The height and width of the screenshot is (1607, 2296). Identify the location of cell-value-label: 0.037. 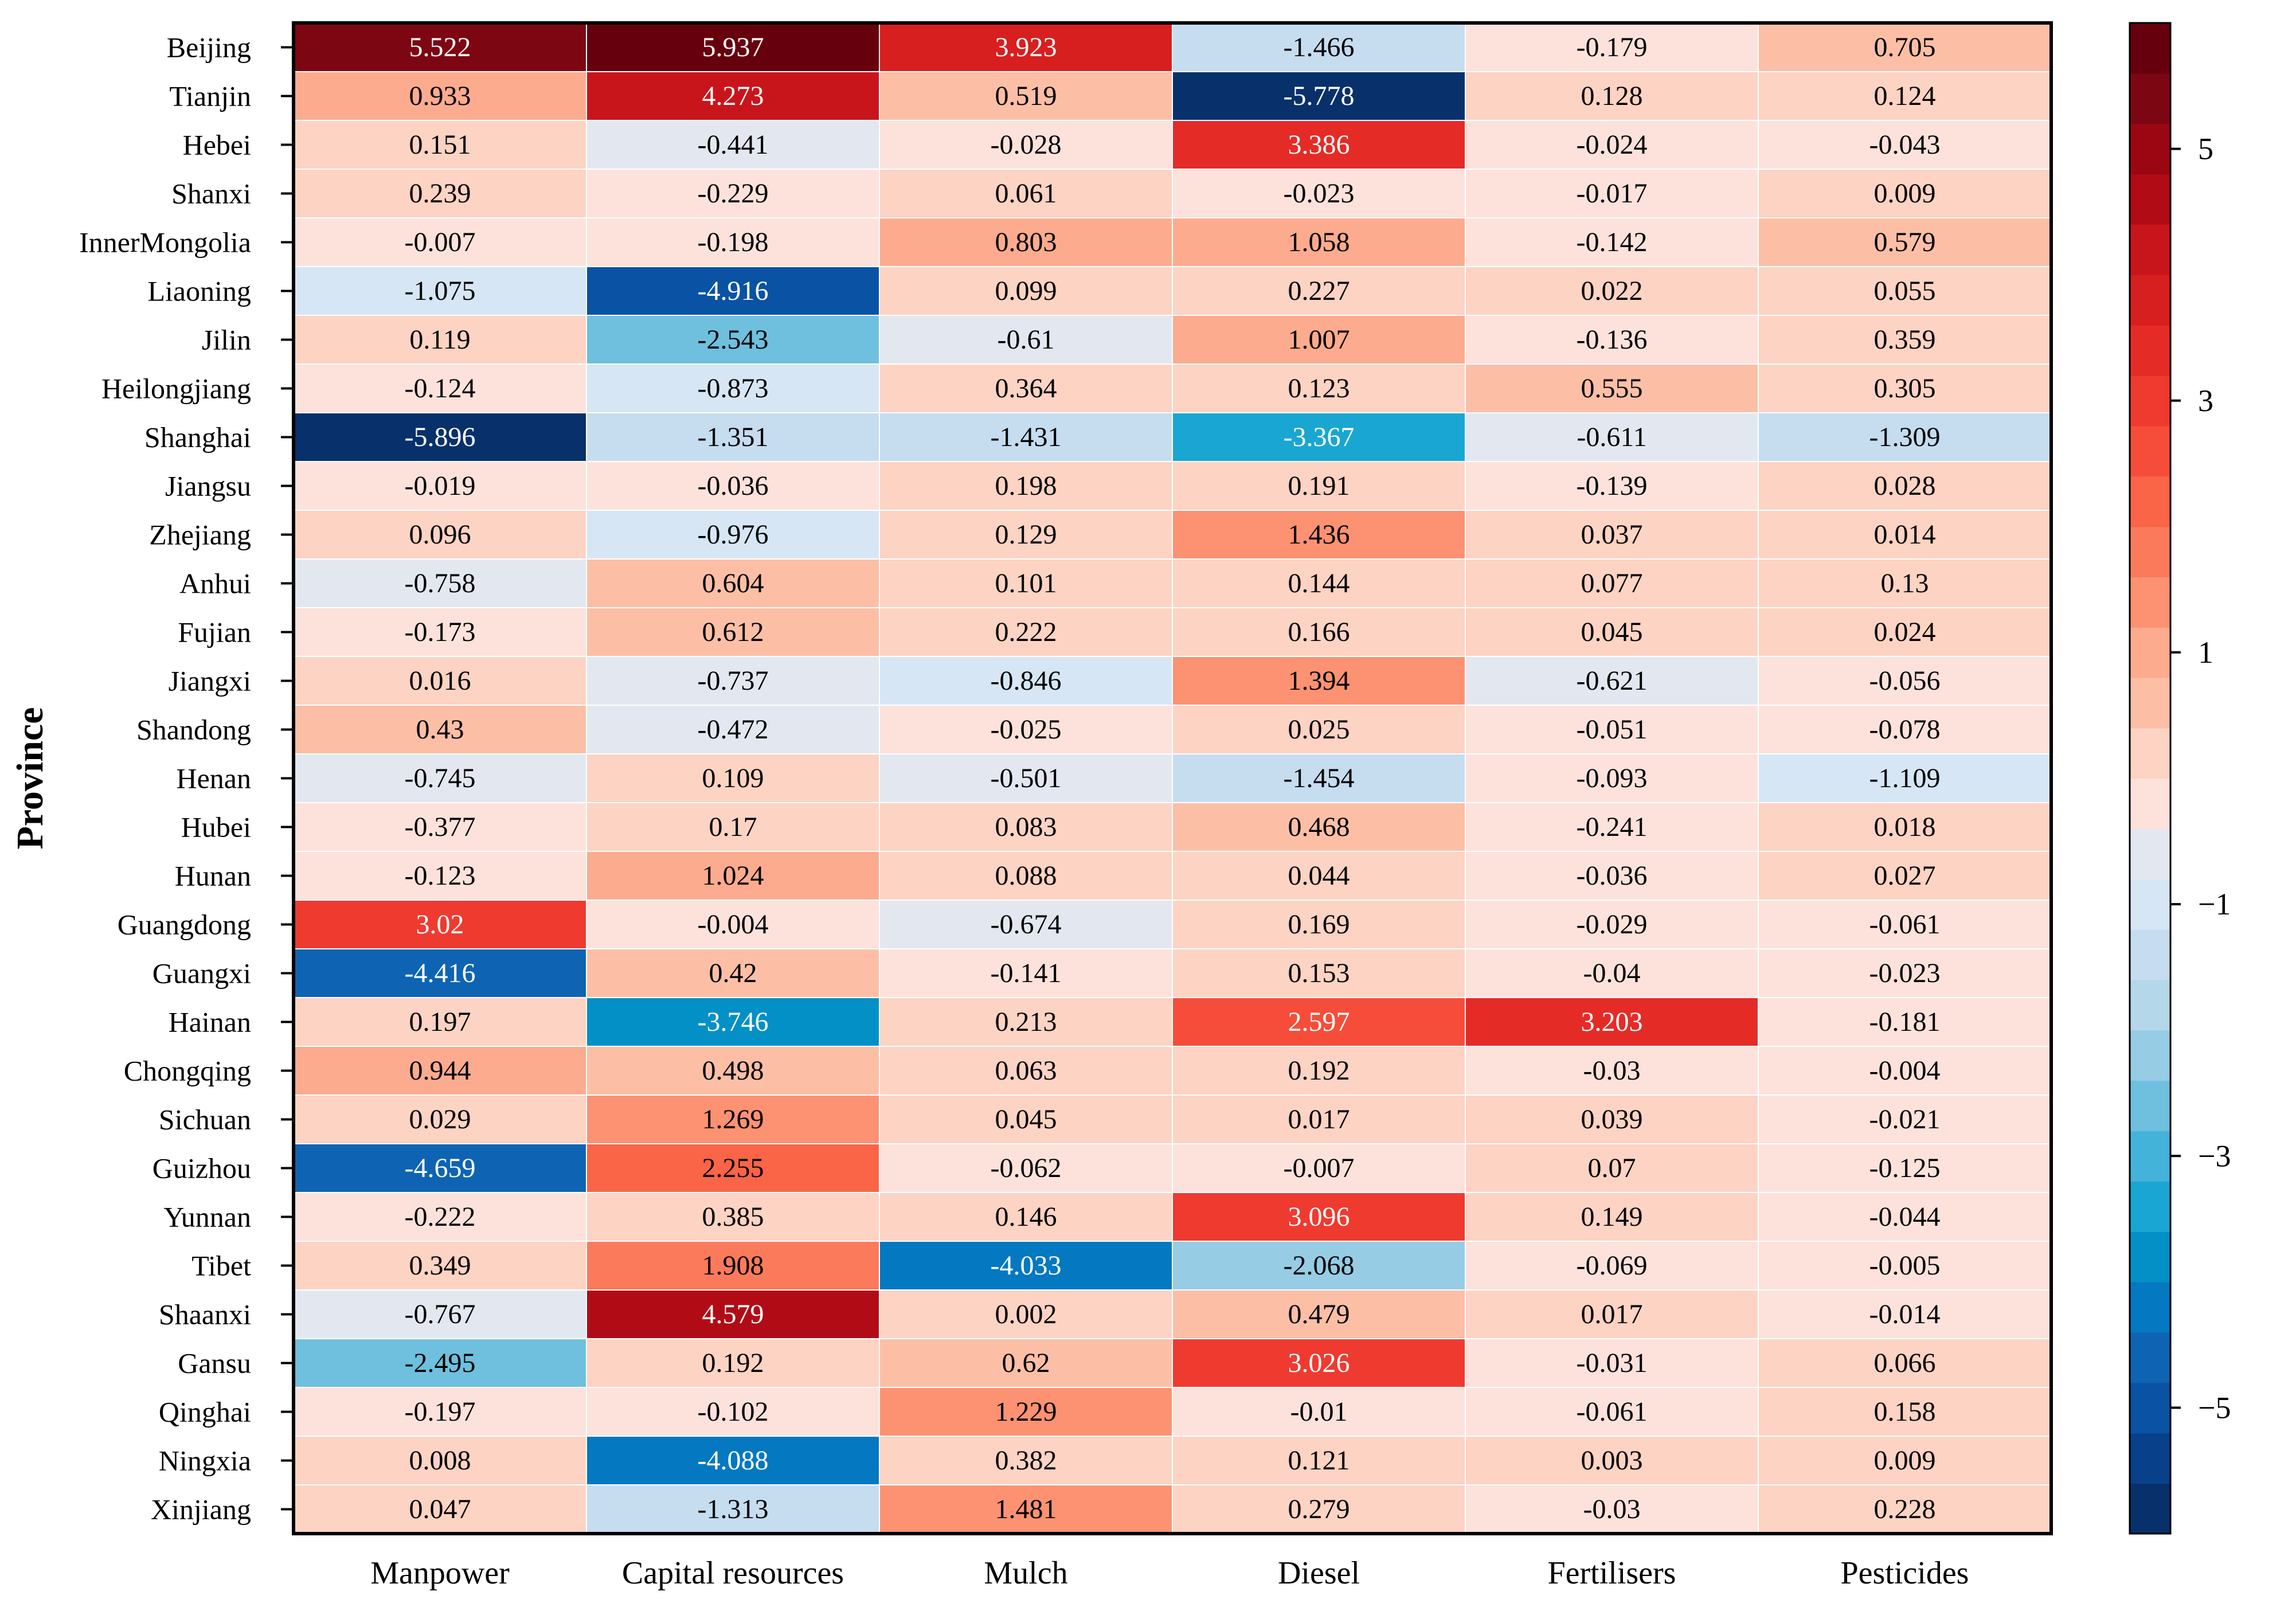
(1612, 535).